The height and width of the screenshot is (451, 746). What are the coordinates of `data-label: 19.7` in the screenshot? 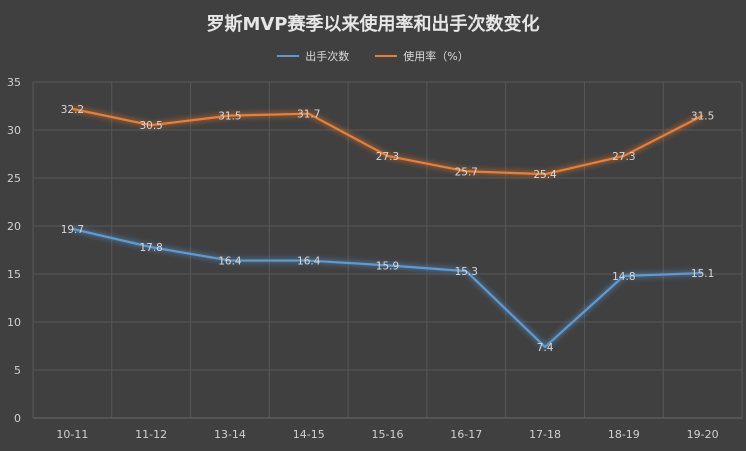 It's located at (72, 230).